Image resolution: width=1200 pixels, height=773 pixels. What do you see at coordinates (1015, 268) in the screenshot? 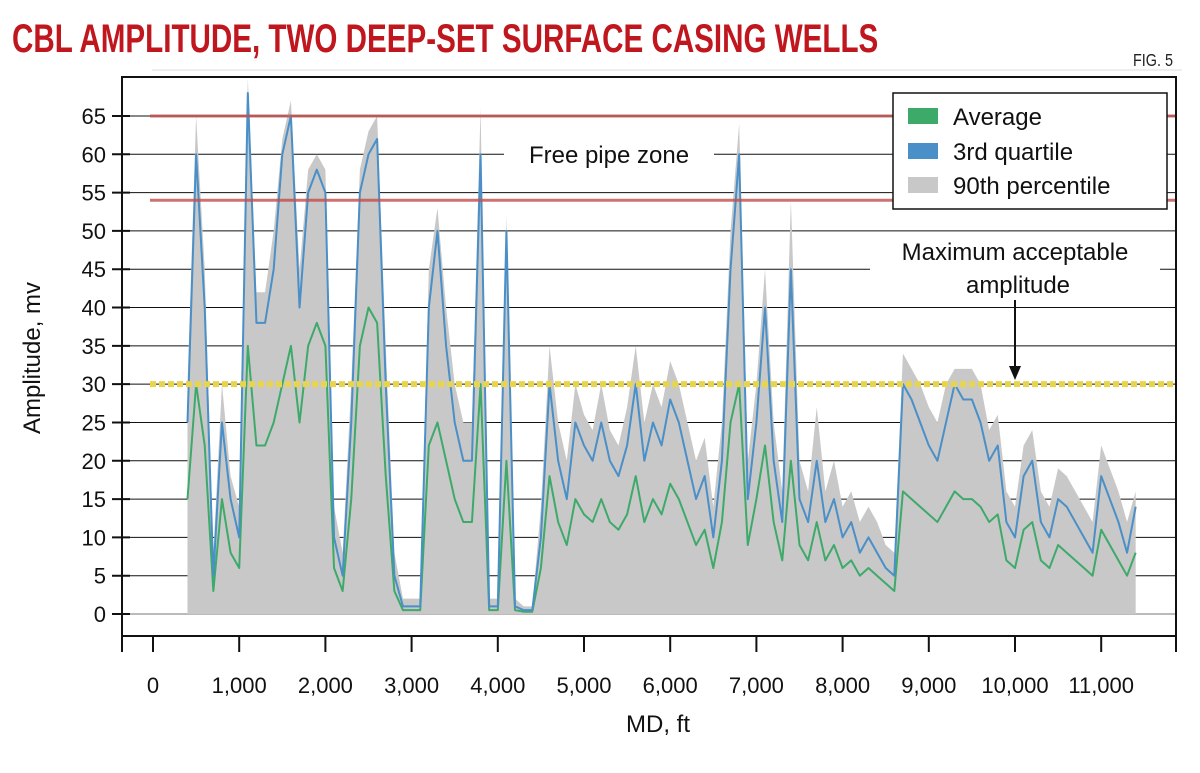
I see `max-amplitude-label-bg` at bounding box center [1015, 268].